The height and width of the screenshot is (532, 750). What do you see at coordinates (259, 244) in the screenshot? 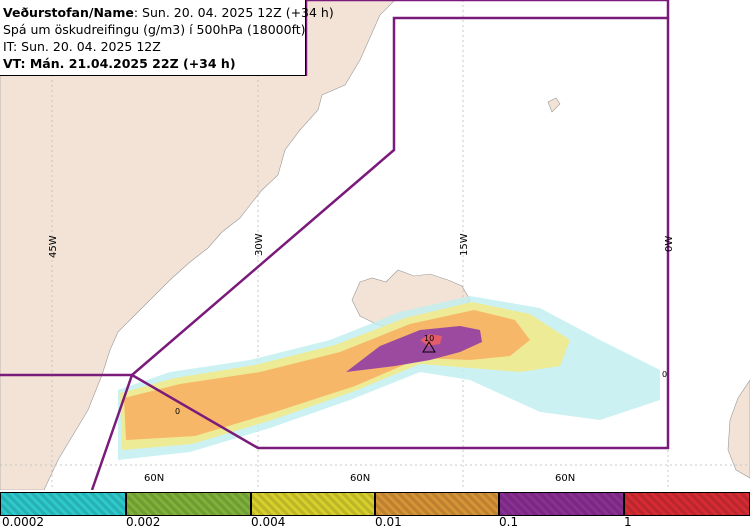
I see `lon-label-30w: 30W` at bounding box center [259, 244].